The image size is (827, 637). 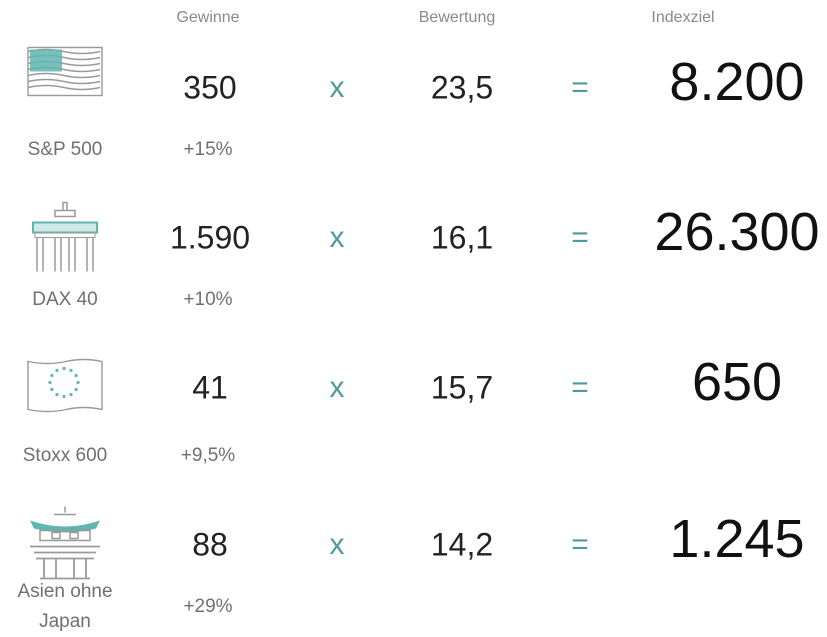 What do you see at coordinates (737, 539) in the screenshot?
I see `target: 1.245` at bounding box center [737, 539].